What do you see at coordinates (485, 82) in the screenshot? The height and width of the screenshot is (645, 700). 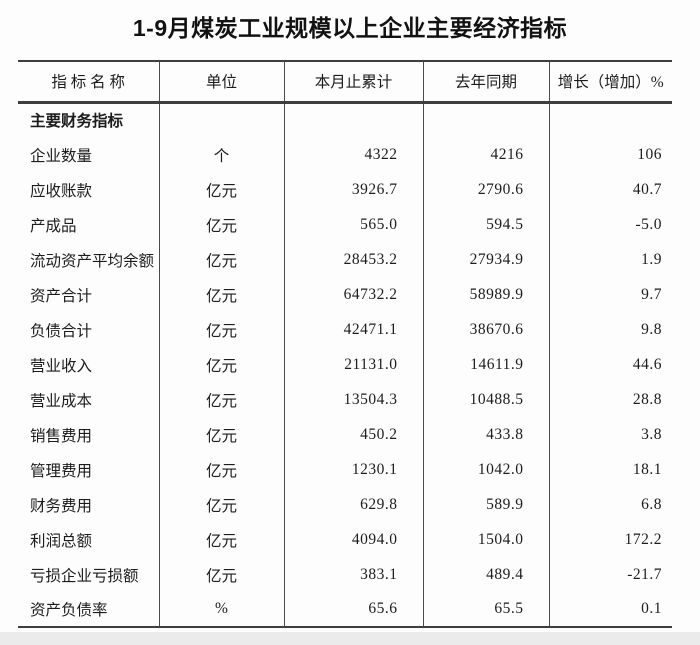 I see `column-header-last-year: 去年同期` at bounding box center [485, 82].